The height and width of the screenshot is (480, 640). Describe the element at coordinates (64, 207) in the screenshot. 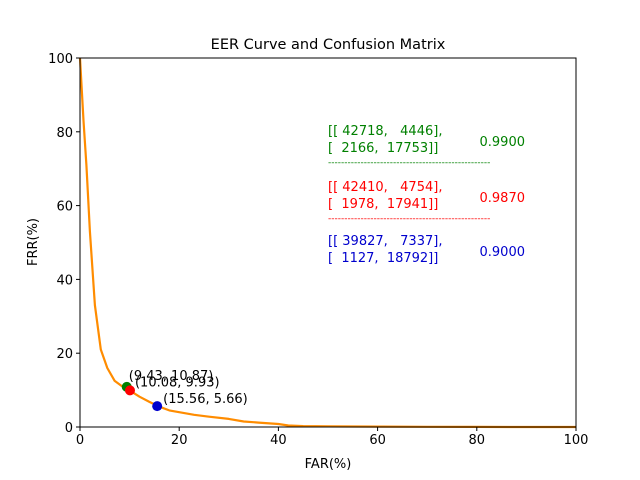

I see `y-tick-label-3: 60` at that location.